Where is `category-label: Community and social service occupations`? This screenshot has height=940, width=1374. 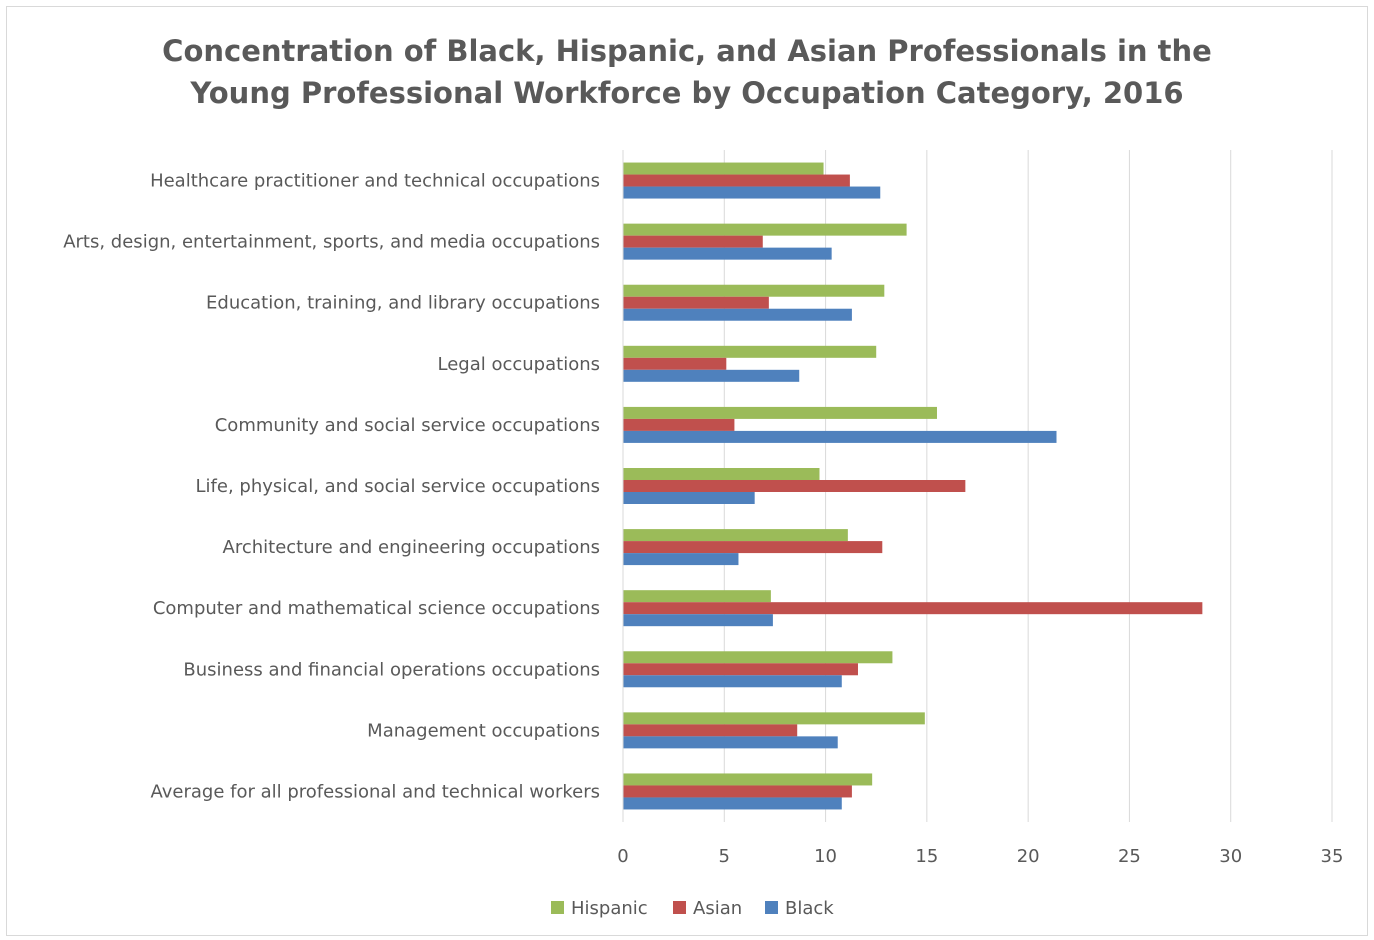
category-label: Community and social service occupations is located at coordinates (407, 425).